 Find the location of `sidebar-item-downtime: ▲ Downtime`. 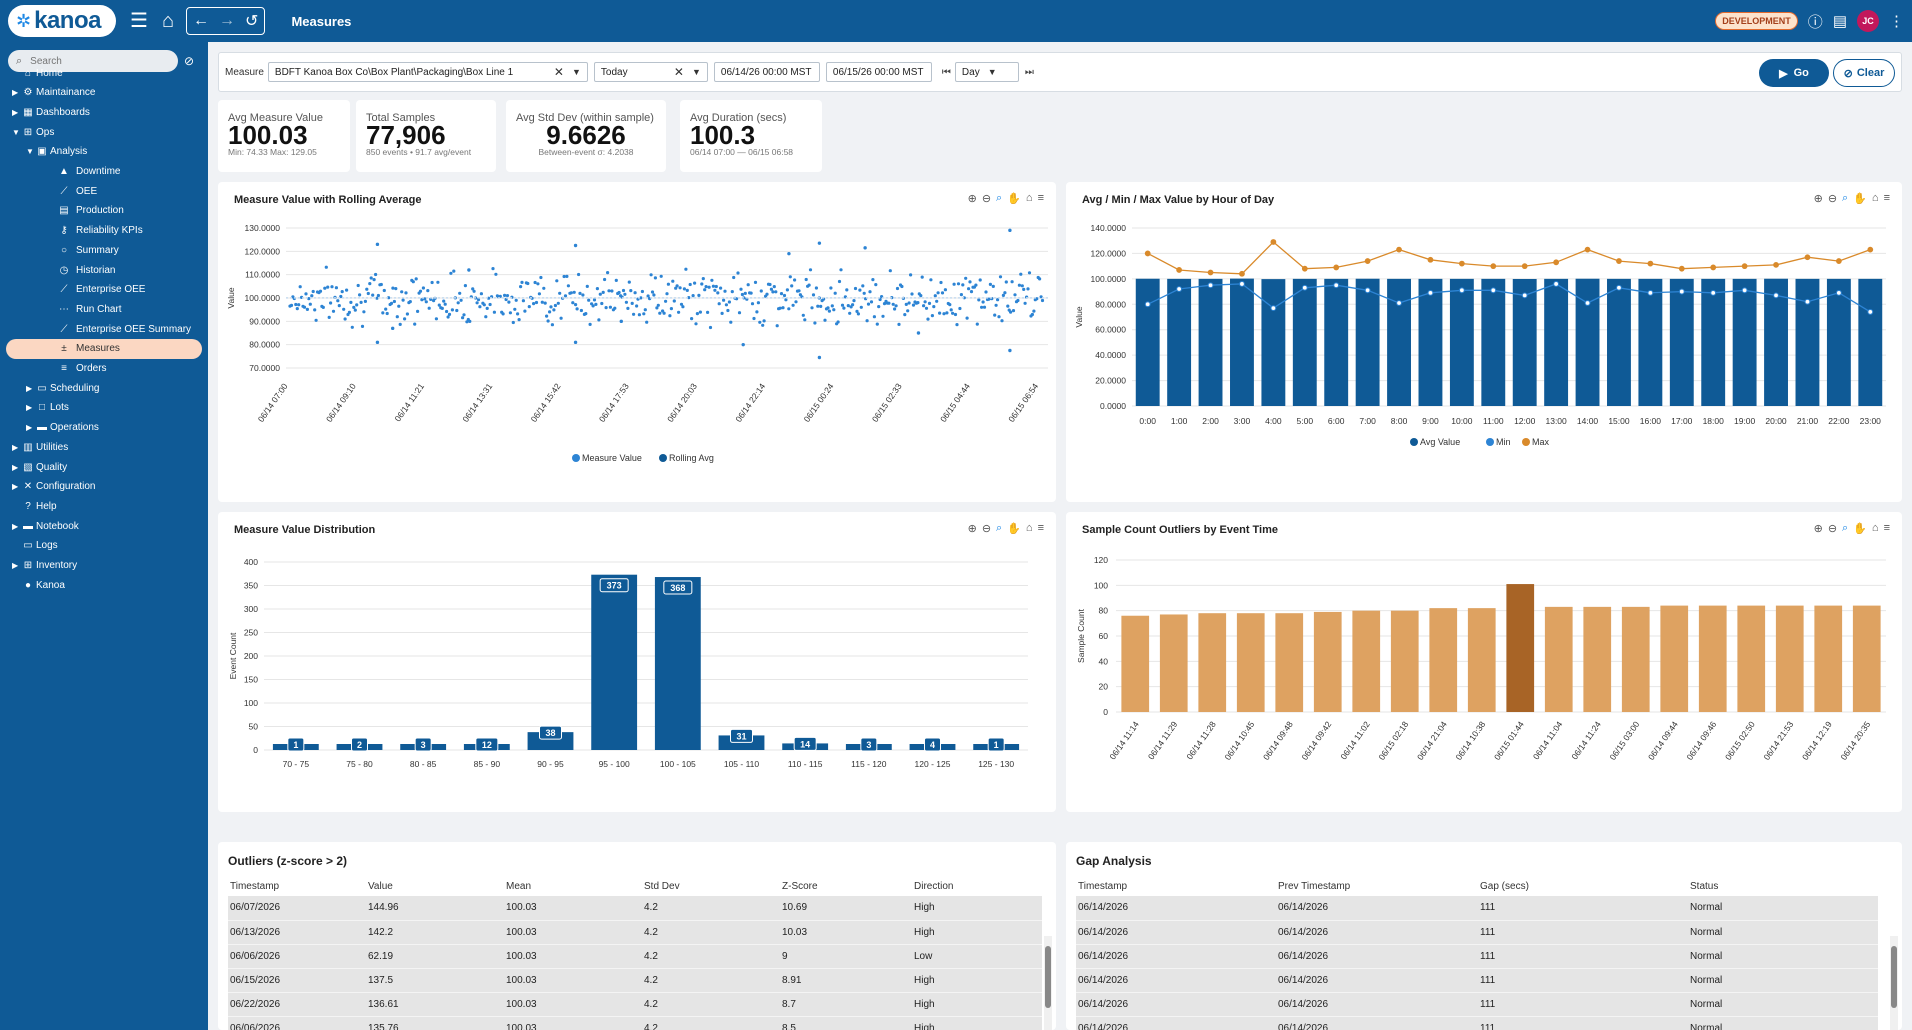

sidebar-item-downtime: ▲ Downtime is located at coordinates (104, 172).